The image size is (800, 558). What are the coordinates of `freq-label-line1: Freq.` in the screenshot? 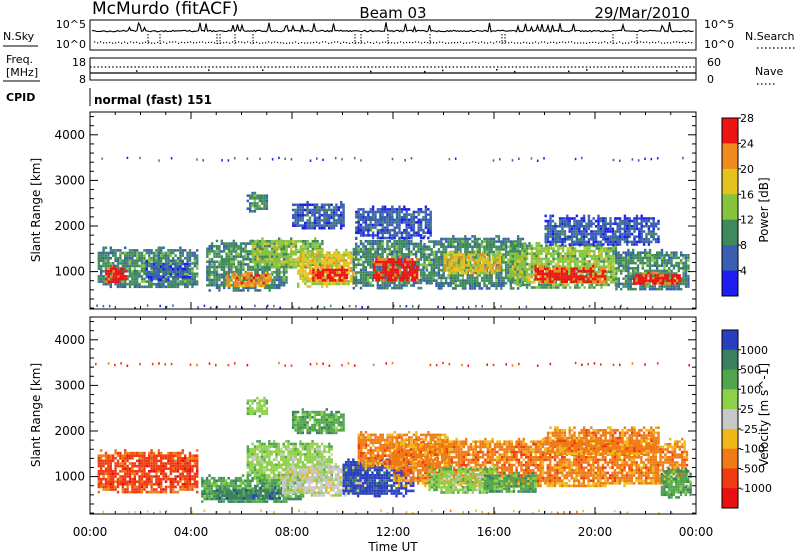 It's located at (19, 59).